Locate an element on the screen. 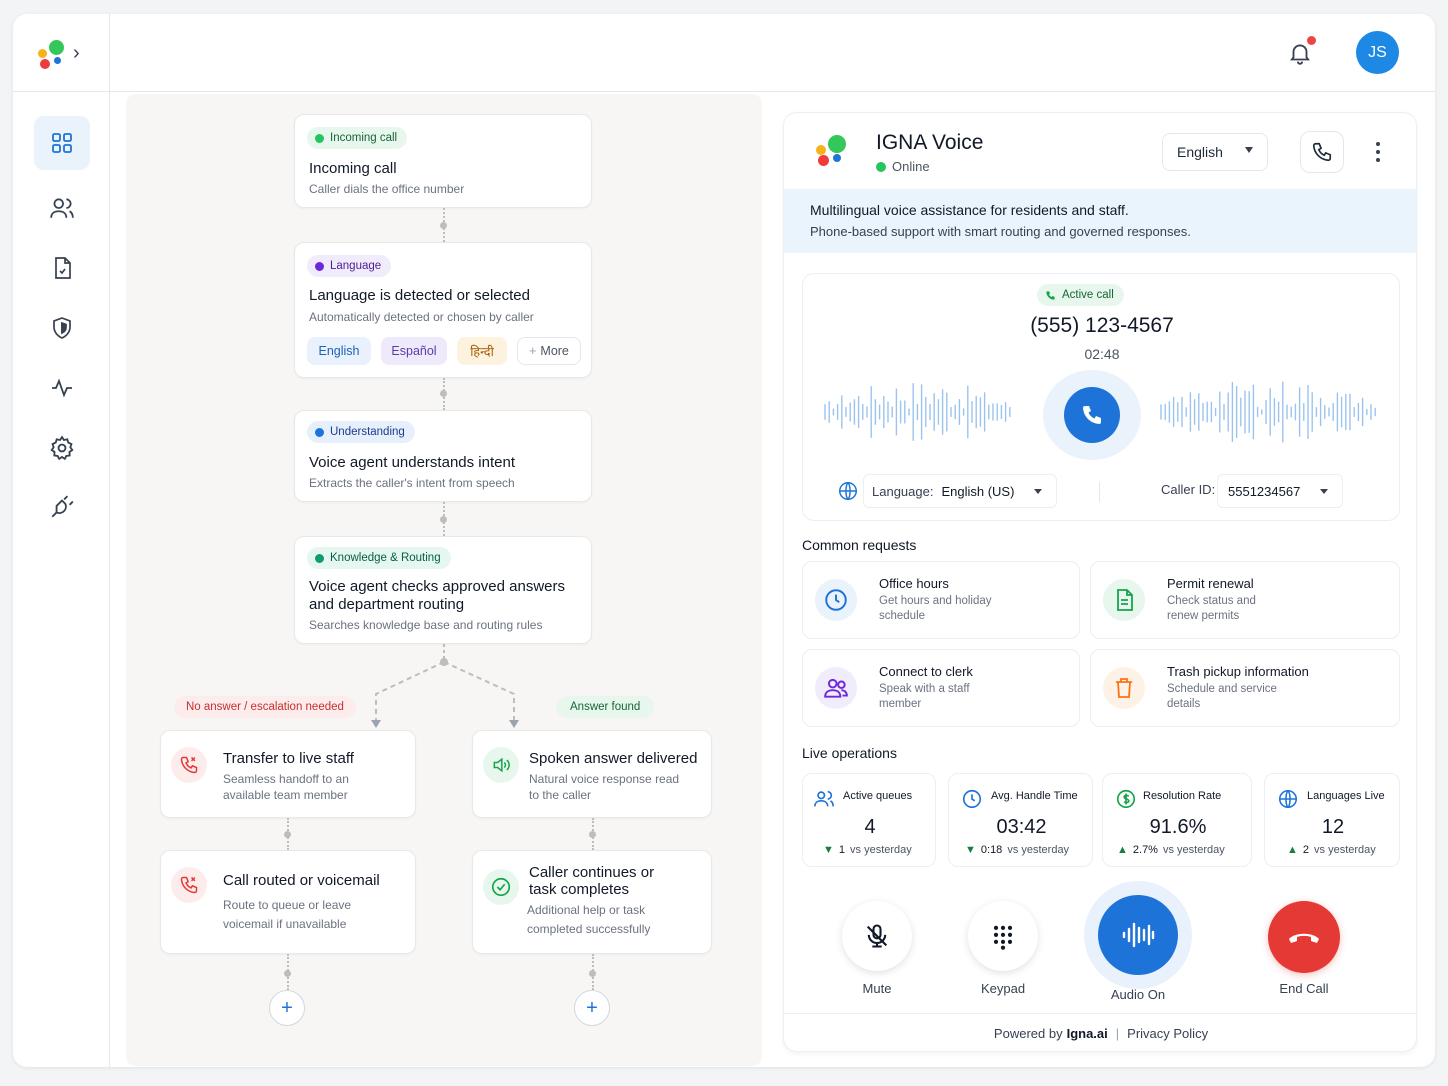 The image size is (1448, 1086). shield-icon is located at coordinates (62, 328).